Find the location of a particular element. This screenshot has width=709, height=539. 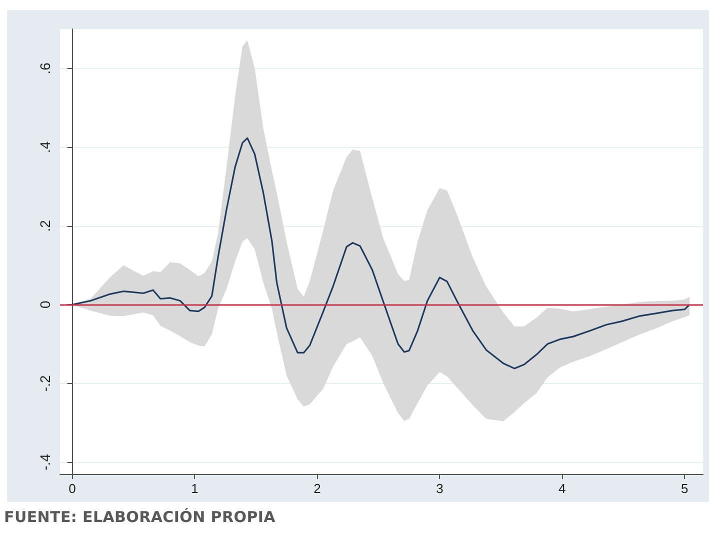

y-tick-label: .6 is located at coordinates (45, 68).